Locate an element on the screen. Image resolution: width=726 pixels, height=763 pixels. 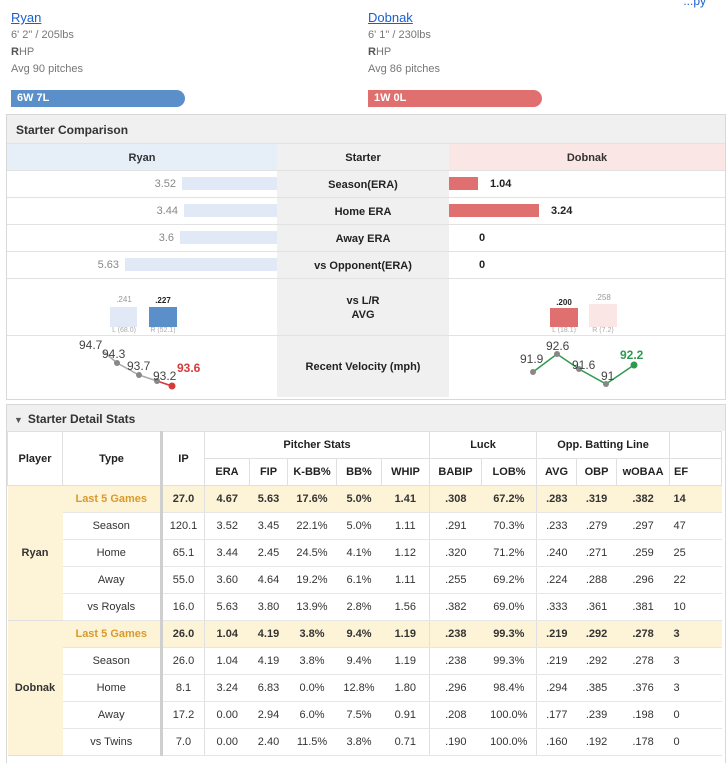
stat-bb: 9.4% is located at coordinates (359, 634).